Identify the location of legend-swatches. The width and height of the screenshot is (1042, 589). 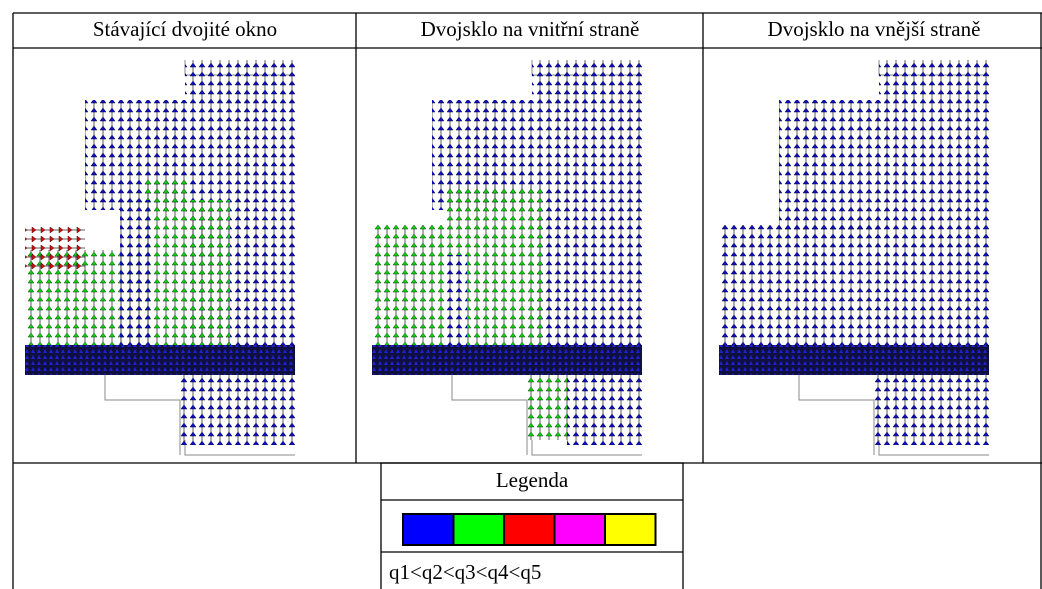
(529, 529).